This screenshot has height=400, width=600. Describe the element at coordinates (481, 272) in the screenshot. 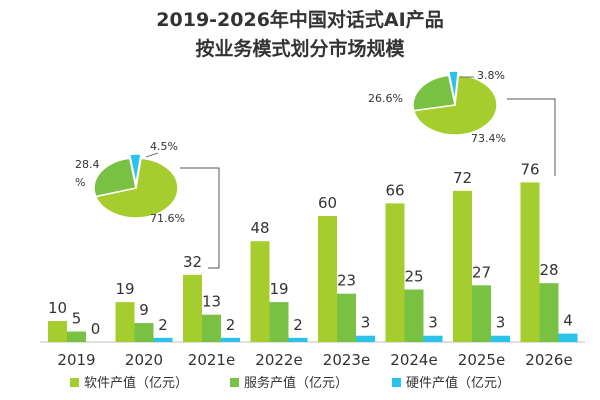

I see `bar-value-label-2025e-series-1: 27` at that location.